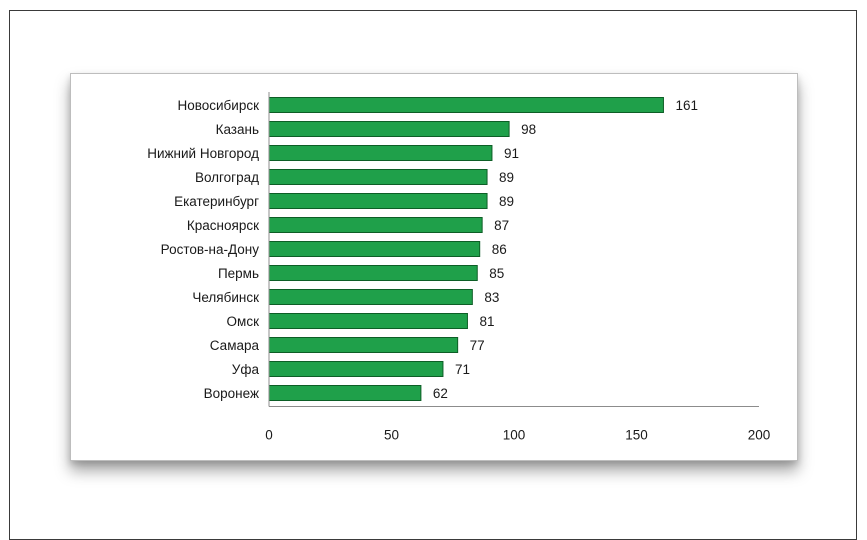 The height and width of the screenshot is (540, 867). What do you see at coordinates (759, 435) in the screenshot?
I see `x-tick-label: 200` at bounding box center [759, 435].